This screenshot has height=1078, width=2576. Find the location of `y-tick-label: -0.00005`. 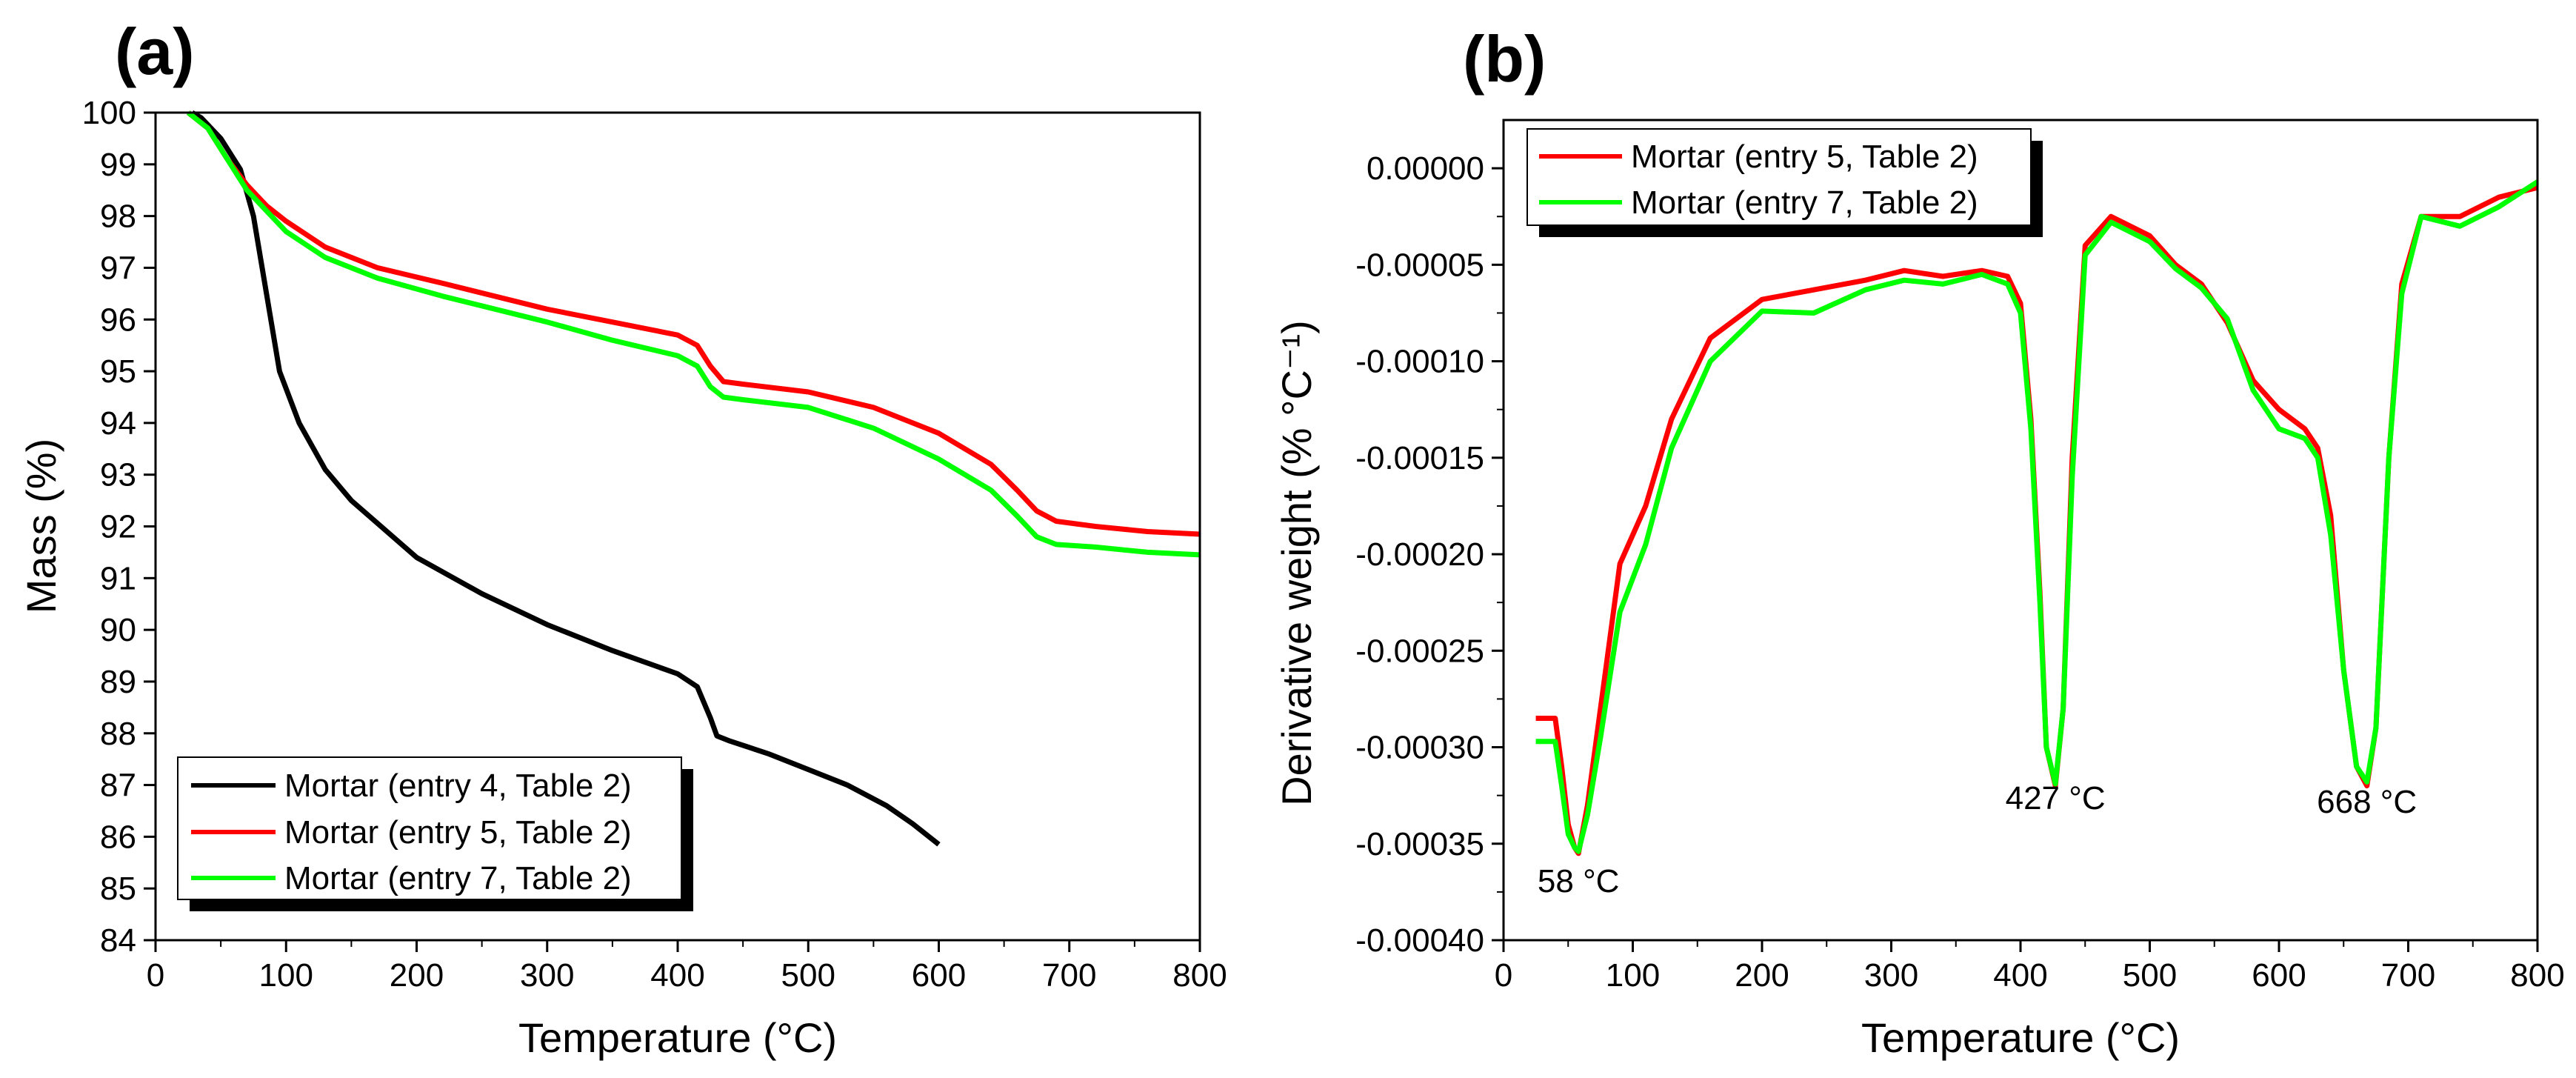

y-tick-label: -0.00005 is located at coordinates (1419, 265).